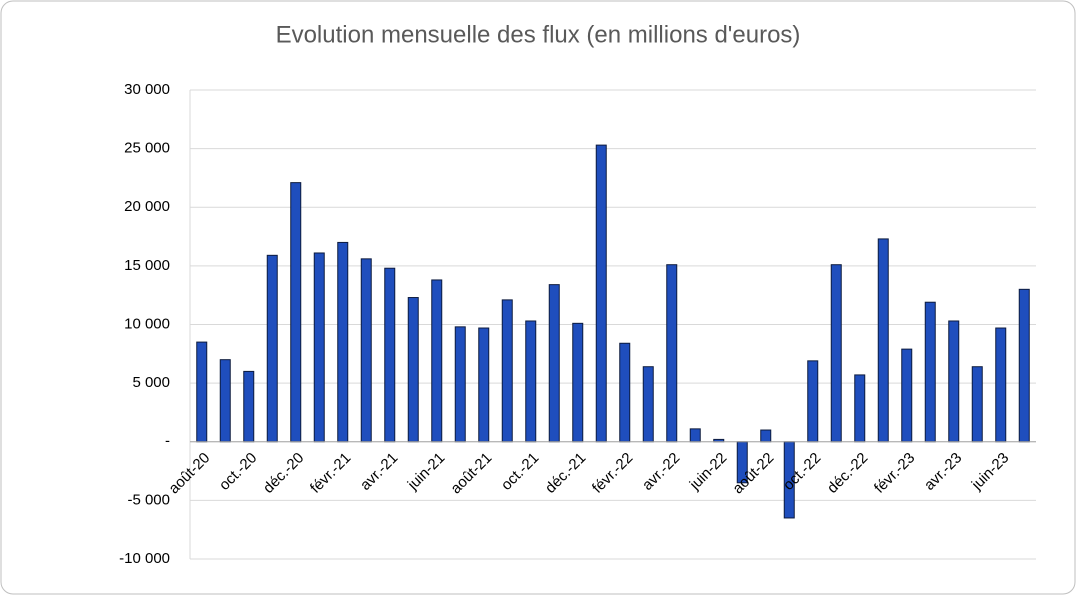 This screenshot has width=1076, height=595. What do you see at coordinates (147, 265) in the screenshot?
I see `y-tick-label: 15 000` at bounding box center [147, 265].